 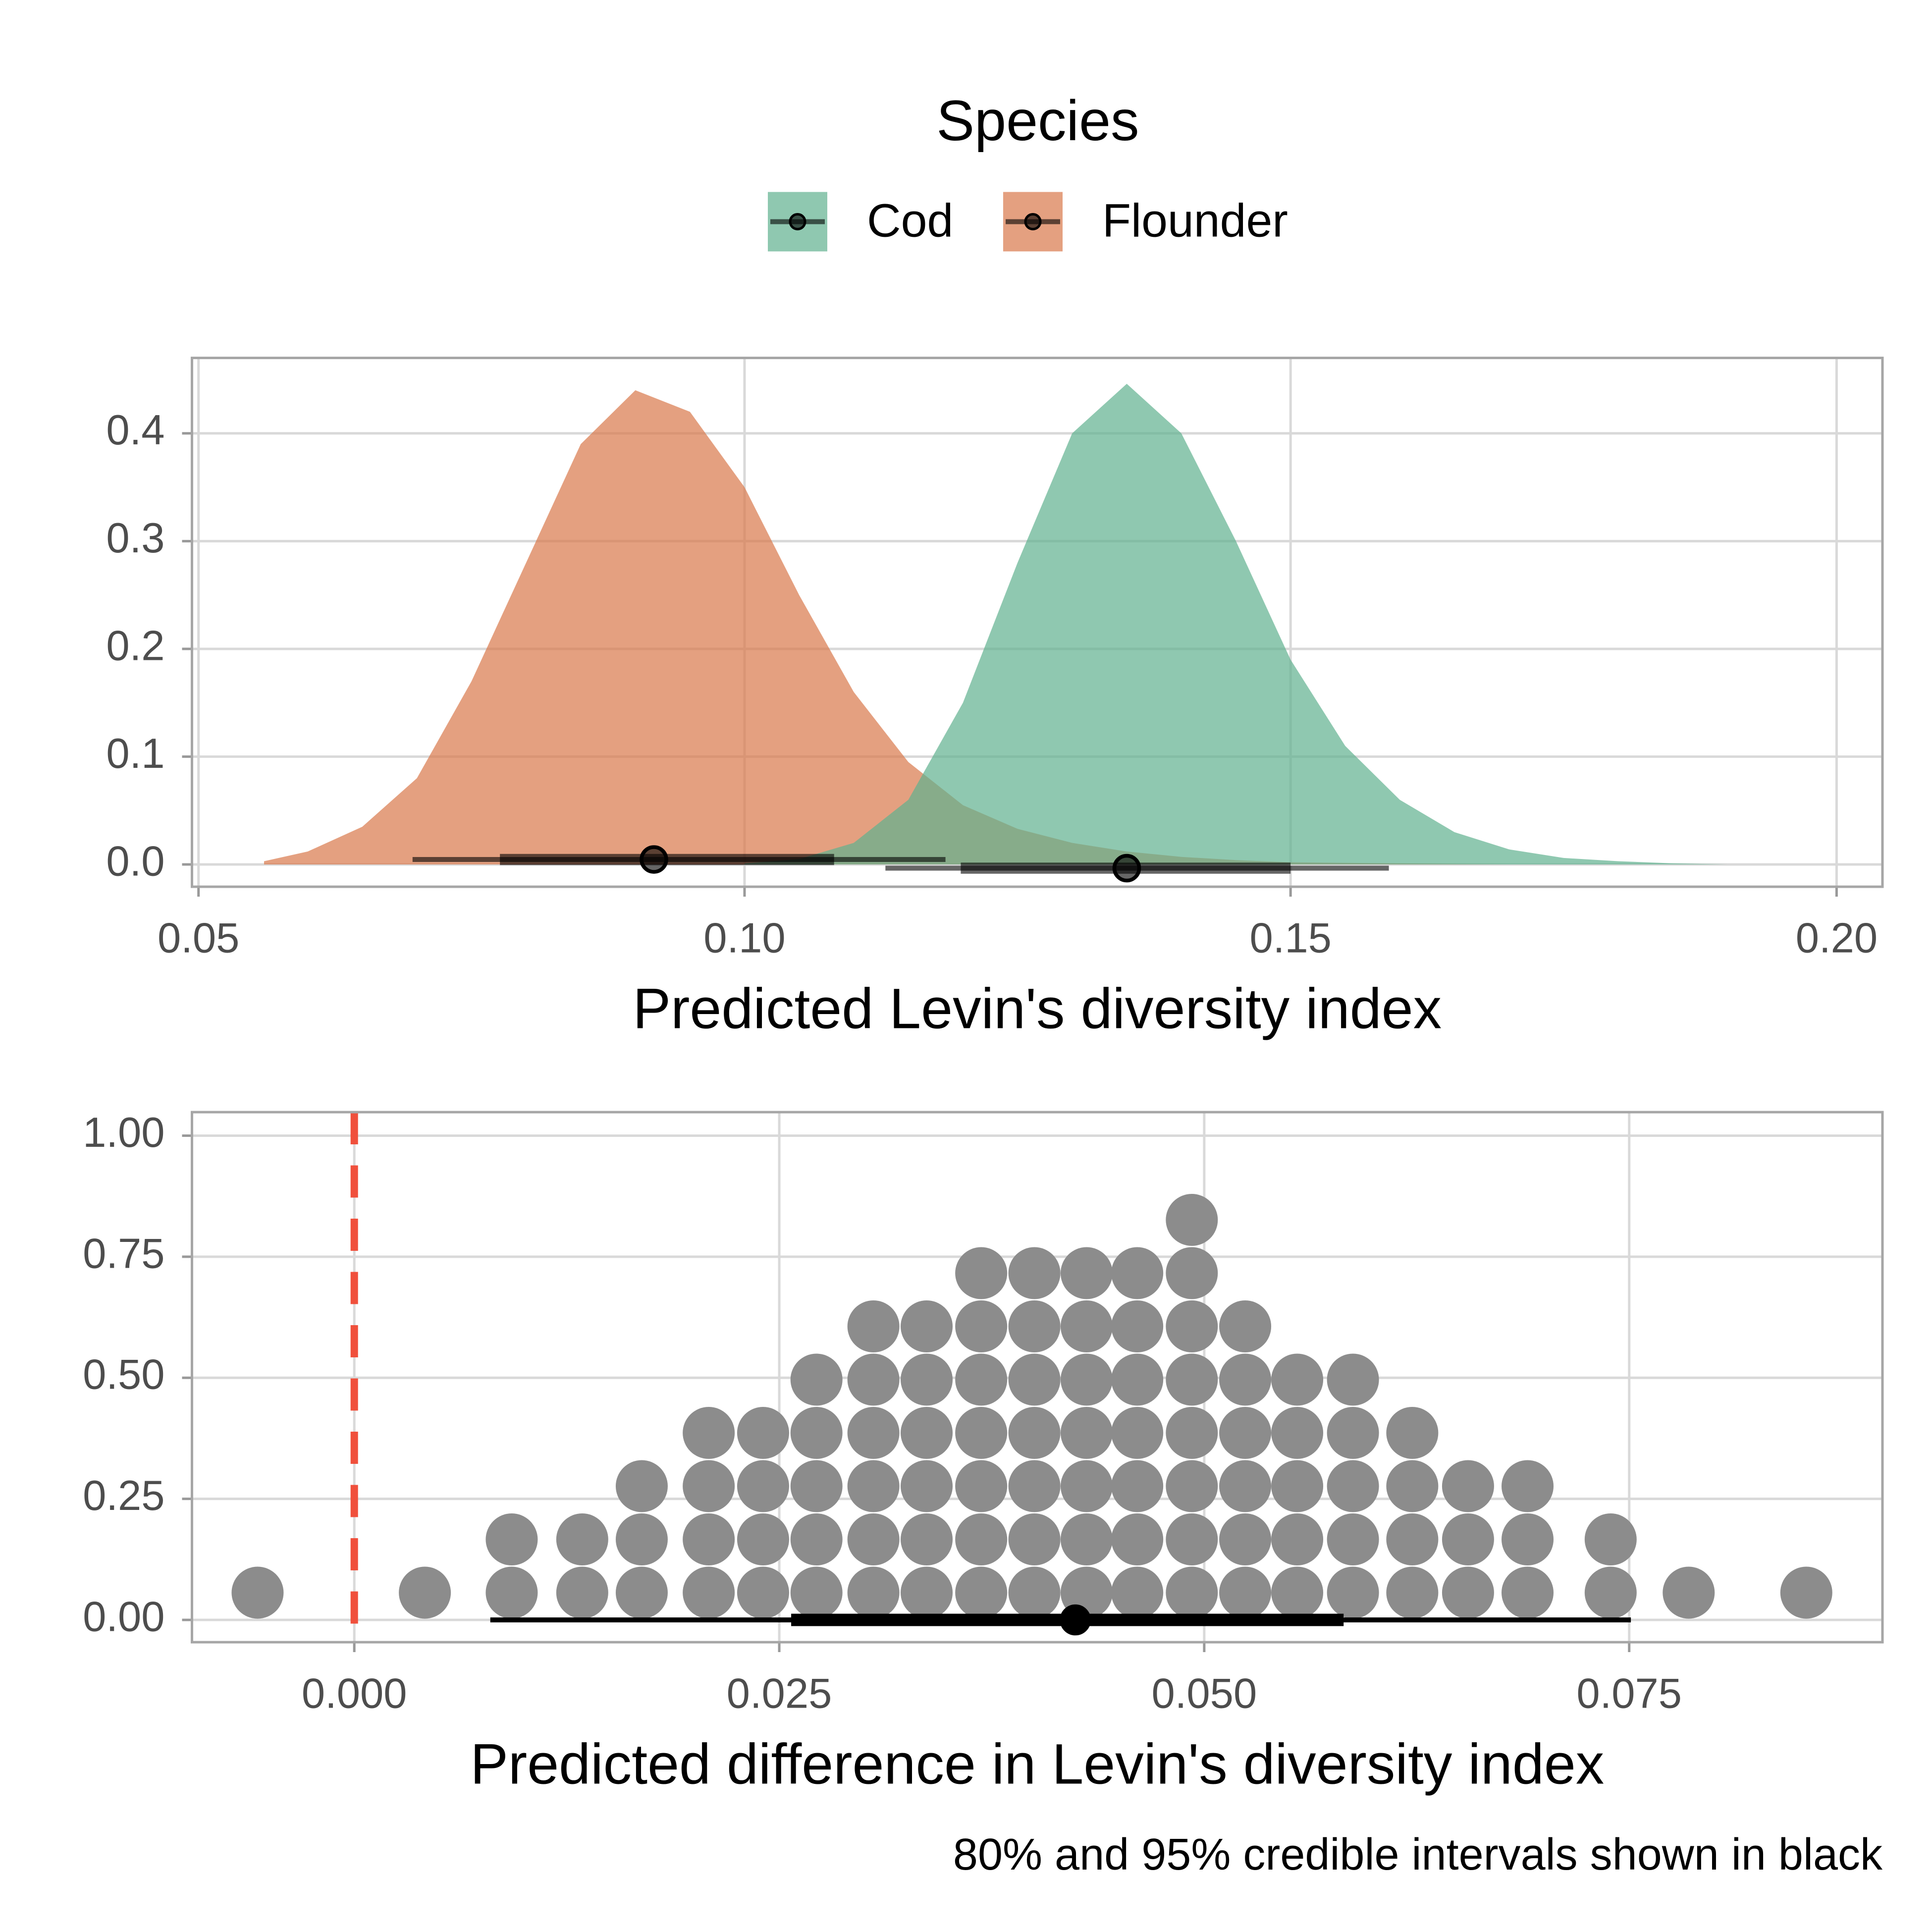 What do you see at coordinates (135, 862) in the screenshot?
I see `y-tick-label: 0.0` at bounding box center [135, 862].